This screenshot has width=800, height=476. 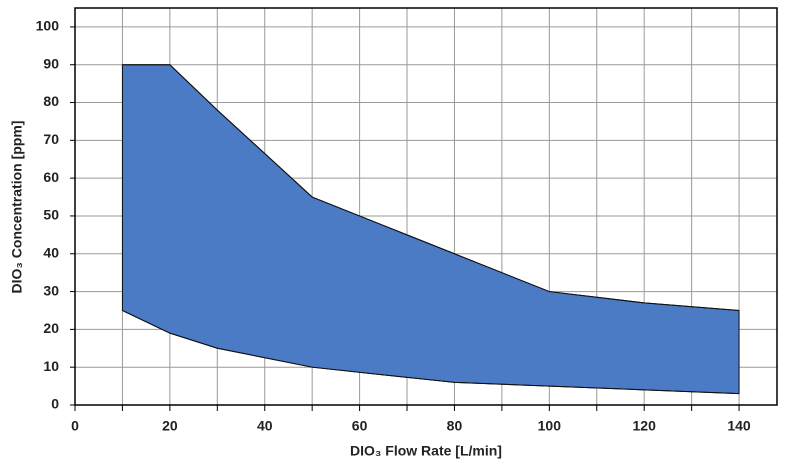 What do you see at coordinates (51, 252) in the screenshot?
I see `y-tick-label: 40` at bounding box center [51, 252].